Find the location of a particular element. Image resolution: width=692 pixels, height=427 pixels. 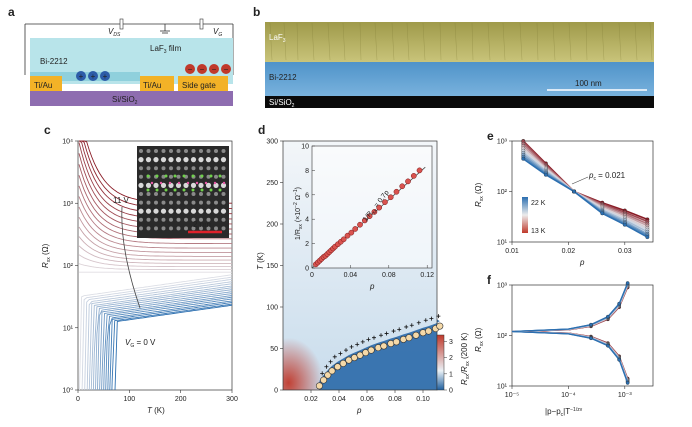

positive-ions: + + + is located at coordinates (93, 76).